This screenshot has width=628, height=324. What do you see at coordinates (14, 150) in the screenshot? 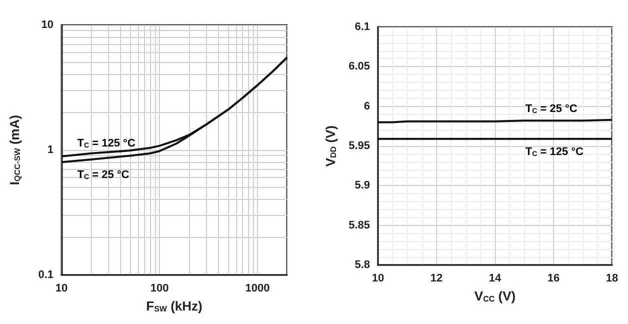
I see `y-axis-title: IQCC-SW (mA)` at bounding box center [14, 150].